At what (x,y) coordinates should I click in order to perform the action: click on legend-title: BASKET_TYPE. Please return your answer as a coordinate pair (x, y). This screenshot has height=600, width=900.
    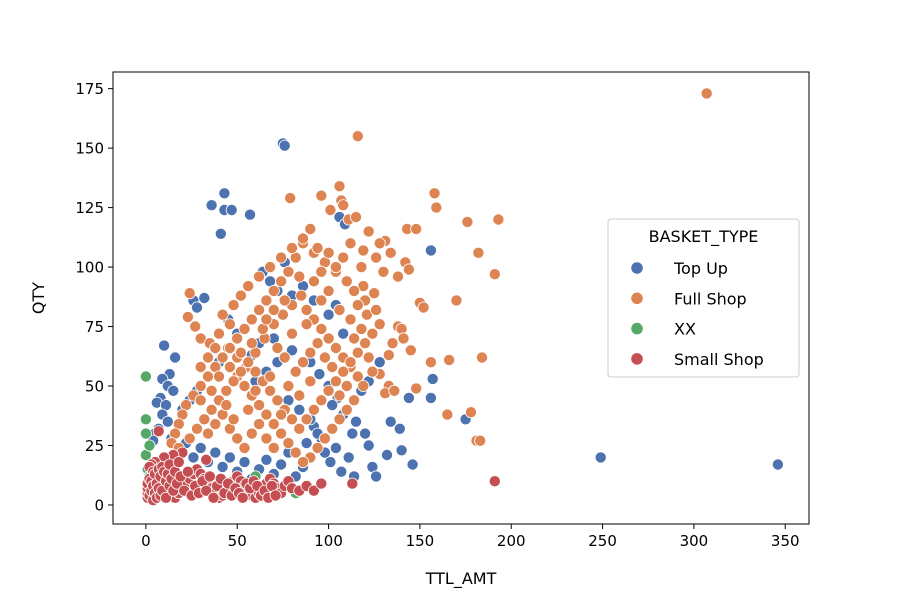
    Looking at the image, I should click on (704, 237).